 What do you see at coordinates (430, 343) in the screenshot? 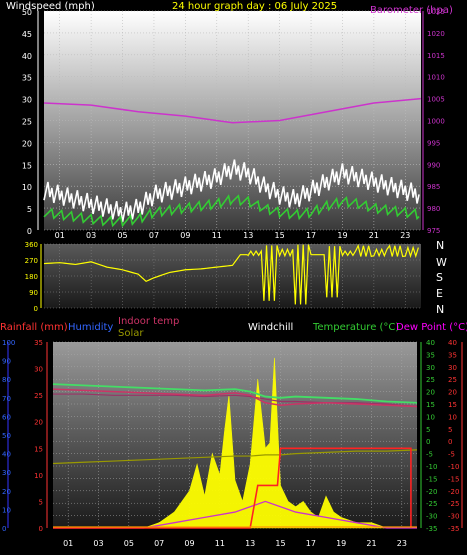
I see `temp-tick-label: 40` at bounding box center [430, 343].